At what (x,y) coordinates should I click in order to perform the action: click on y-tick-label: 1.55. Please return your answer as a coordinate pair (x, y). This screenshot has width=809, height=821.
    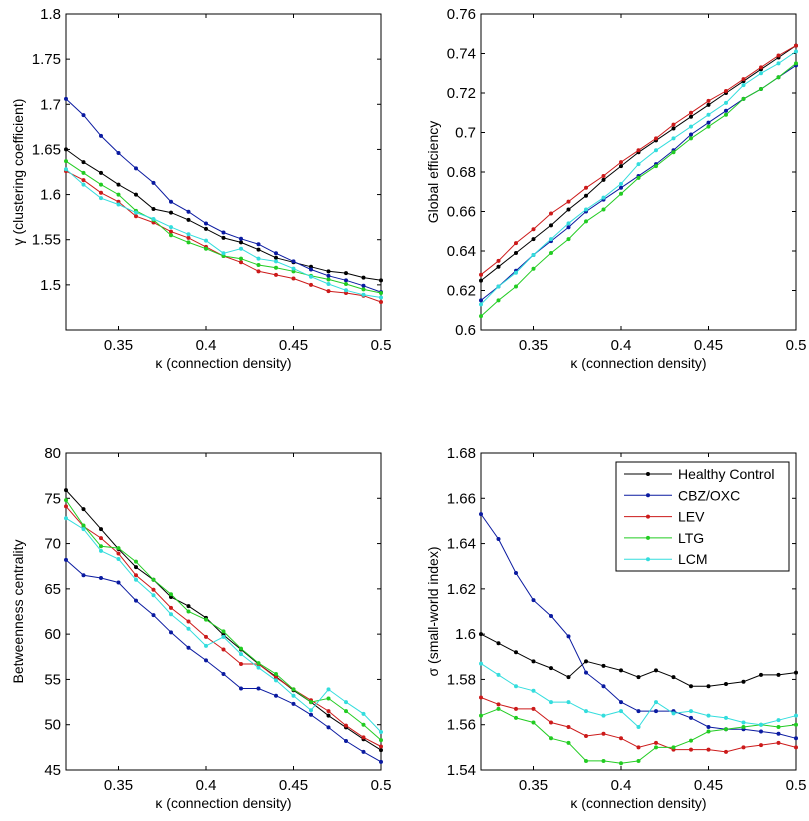
    Looking at the image, I should click on (46, 240).